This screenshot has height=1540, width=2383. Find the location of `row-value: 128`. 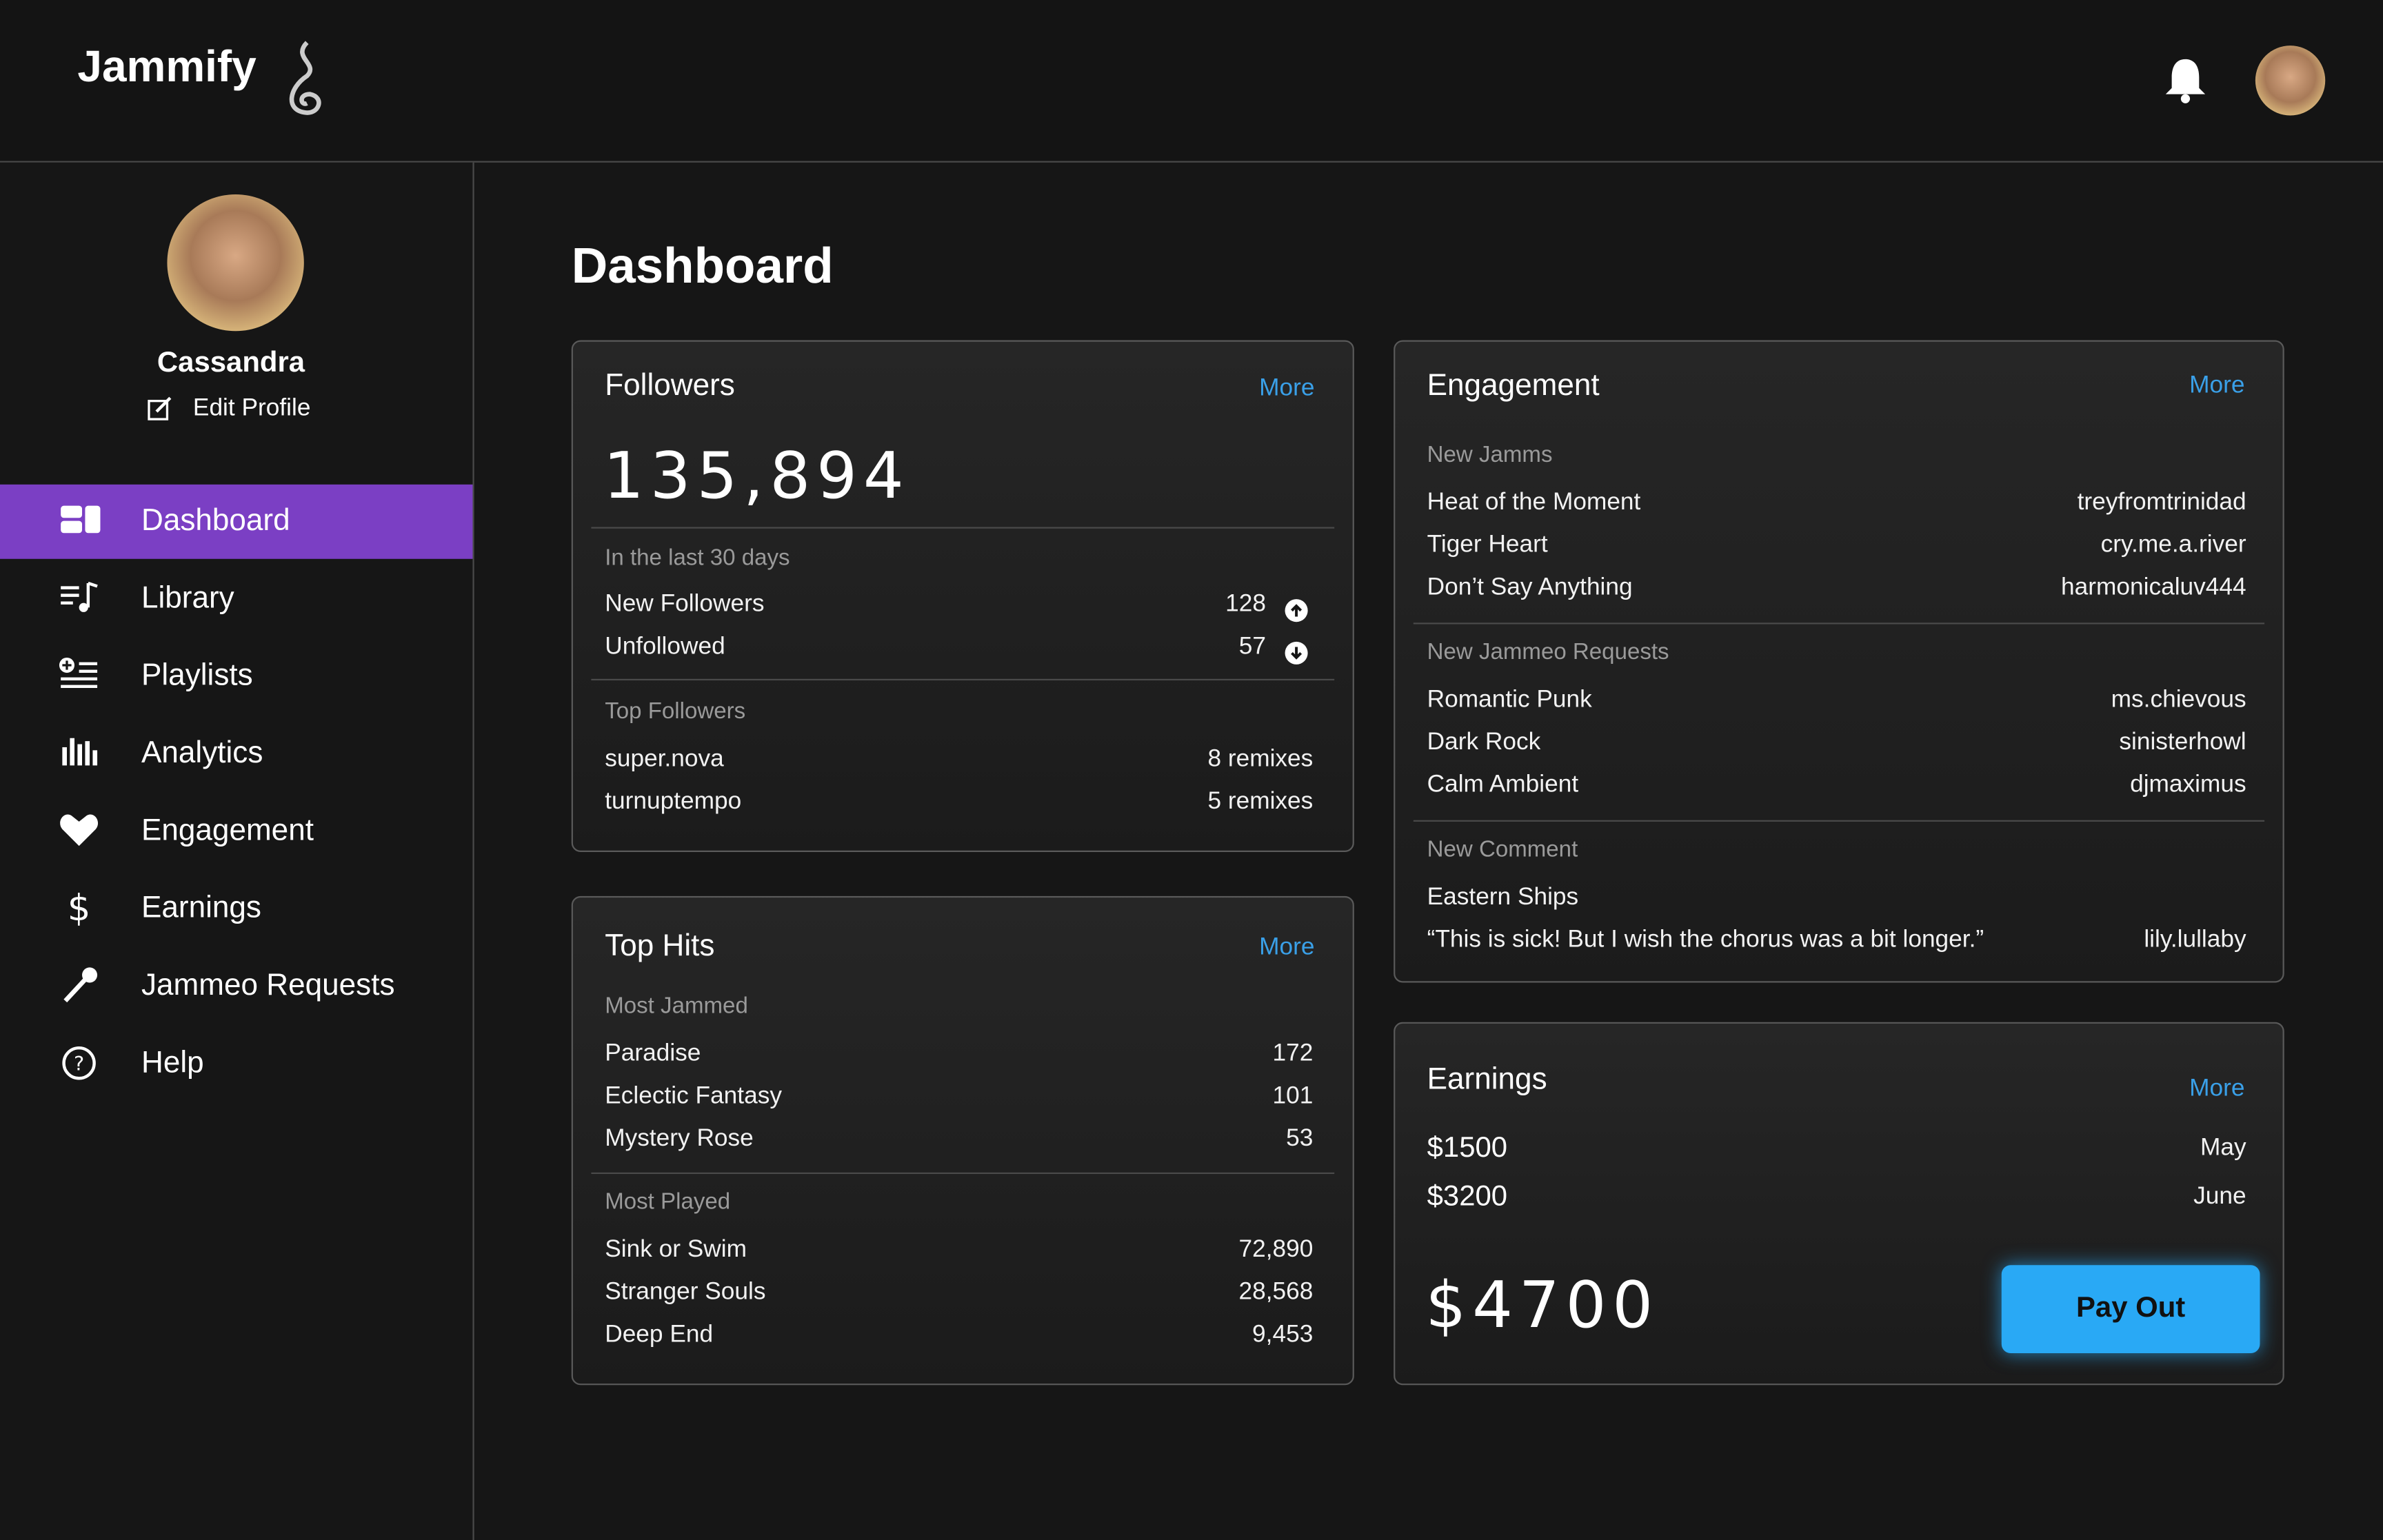

row-value: 128 is located at coordinates (1245, 605).